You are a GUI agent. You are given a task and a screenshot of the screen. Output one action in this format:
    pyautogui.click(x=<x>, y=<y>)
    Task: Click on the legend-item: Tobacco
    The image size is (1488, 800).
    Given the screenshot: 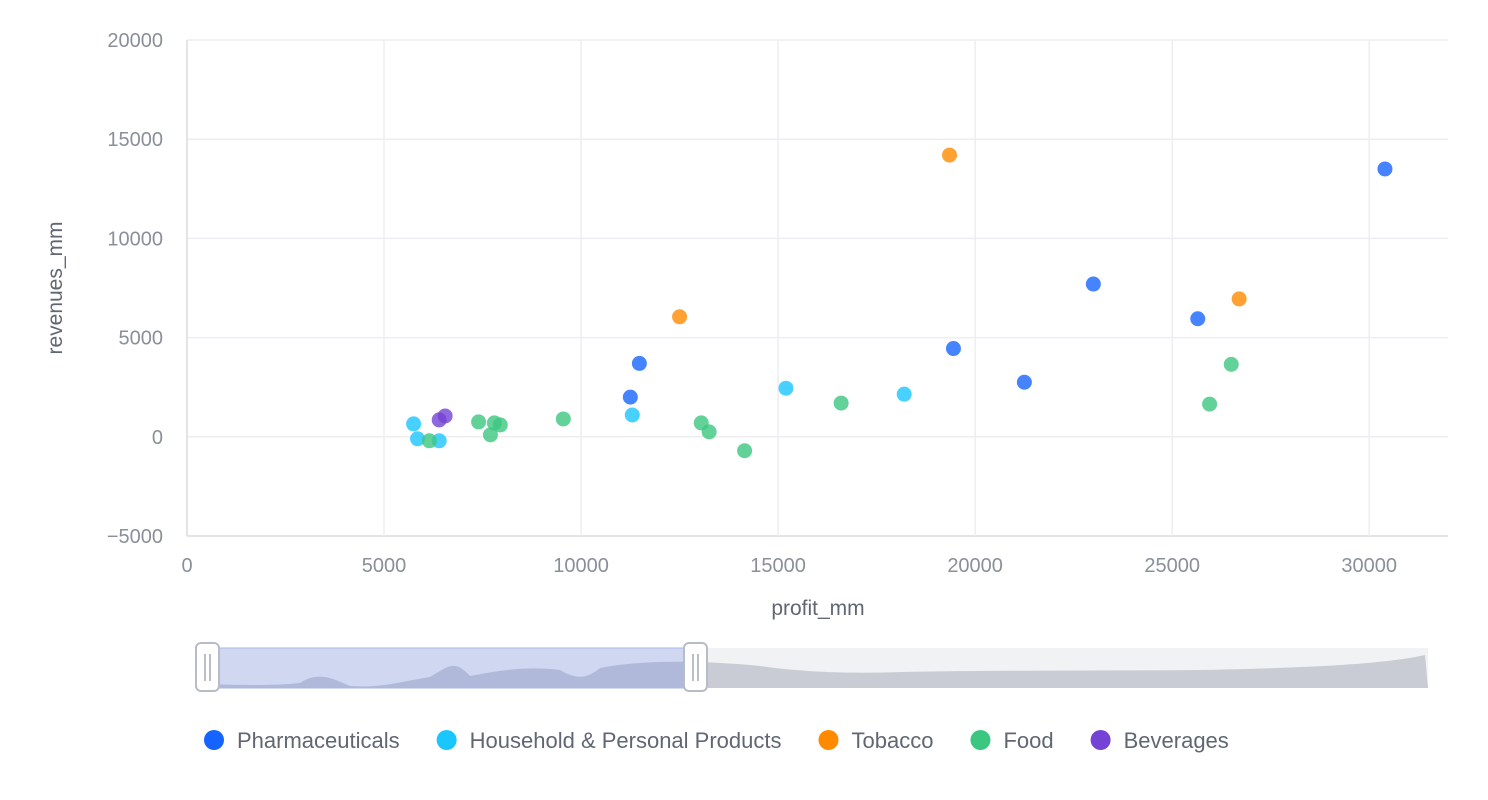 What is the action you would take?
    pyautogui.click(x=876, y=740)
    